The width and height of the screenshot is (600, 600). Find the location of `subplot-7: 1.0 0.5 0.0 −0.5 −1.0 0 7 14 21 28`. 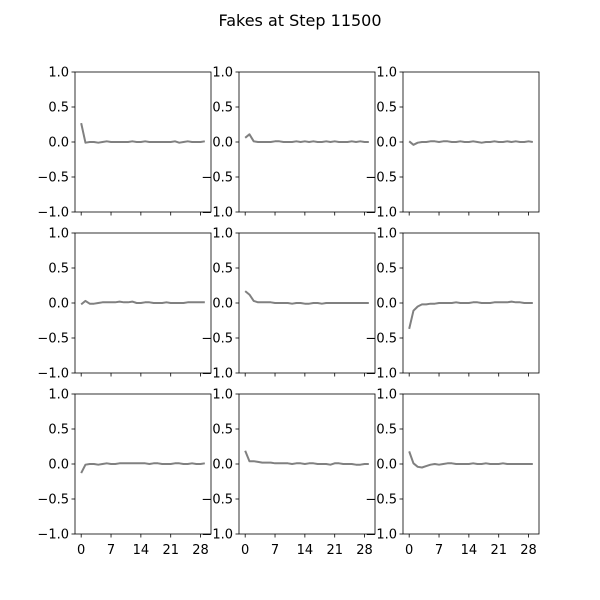

subplot-7: 1.0 0.5 0.0 −0.5 −1.0 0 7 14 21 28 is located at coordinates (124, 473).